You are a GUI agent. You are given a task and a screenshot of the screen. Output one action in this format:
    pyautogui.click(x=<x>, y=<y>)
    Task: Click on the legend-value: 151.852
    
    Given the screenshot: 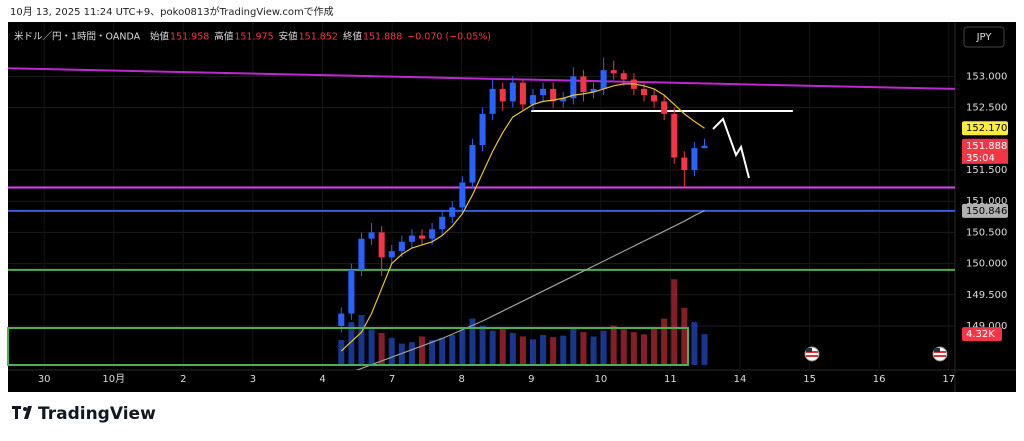 What is the action you would take?
    pyautogui.click(x=318, y=37)
    